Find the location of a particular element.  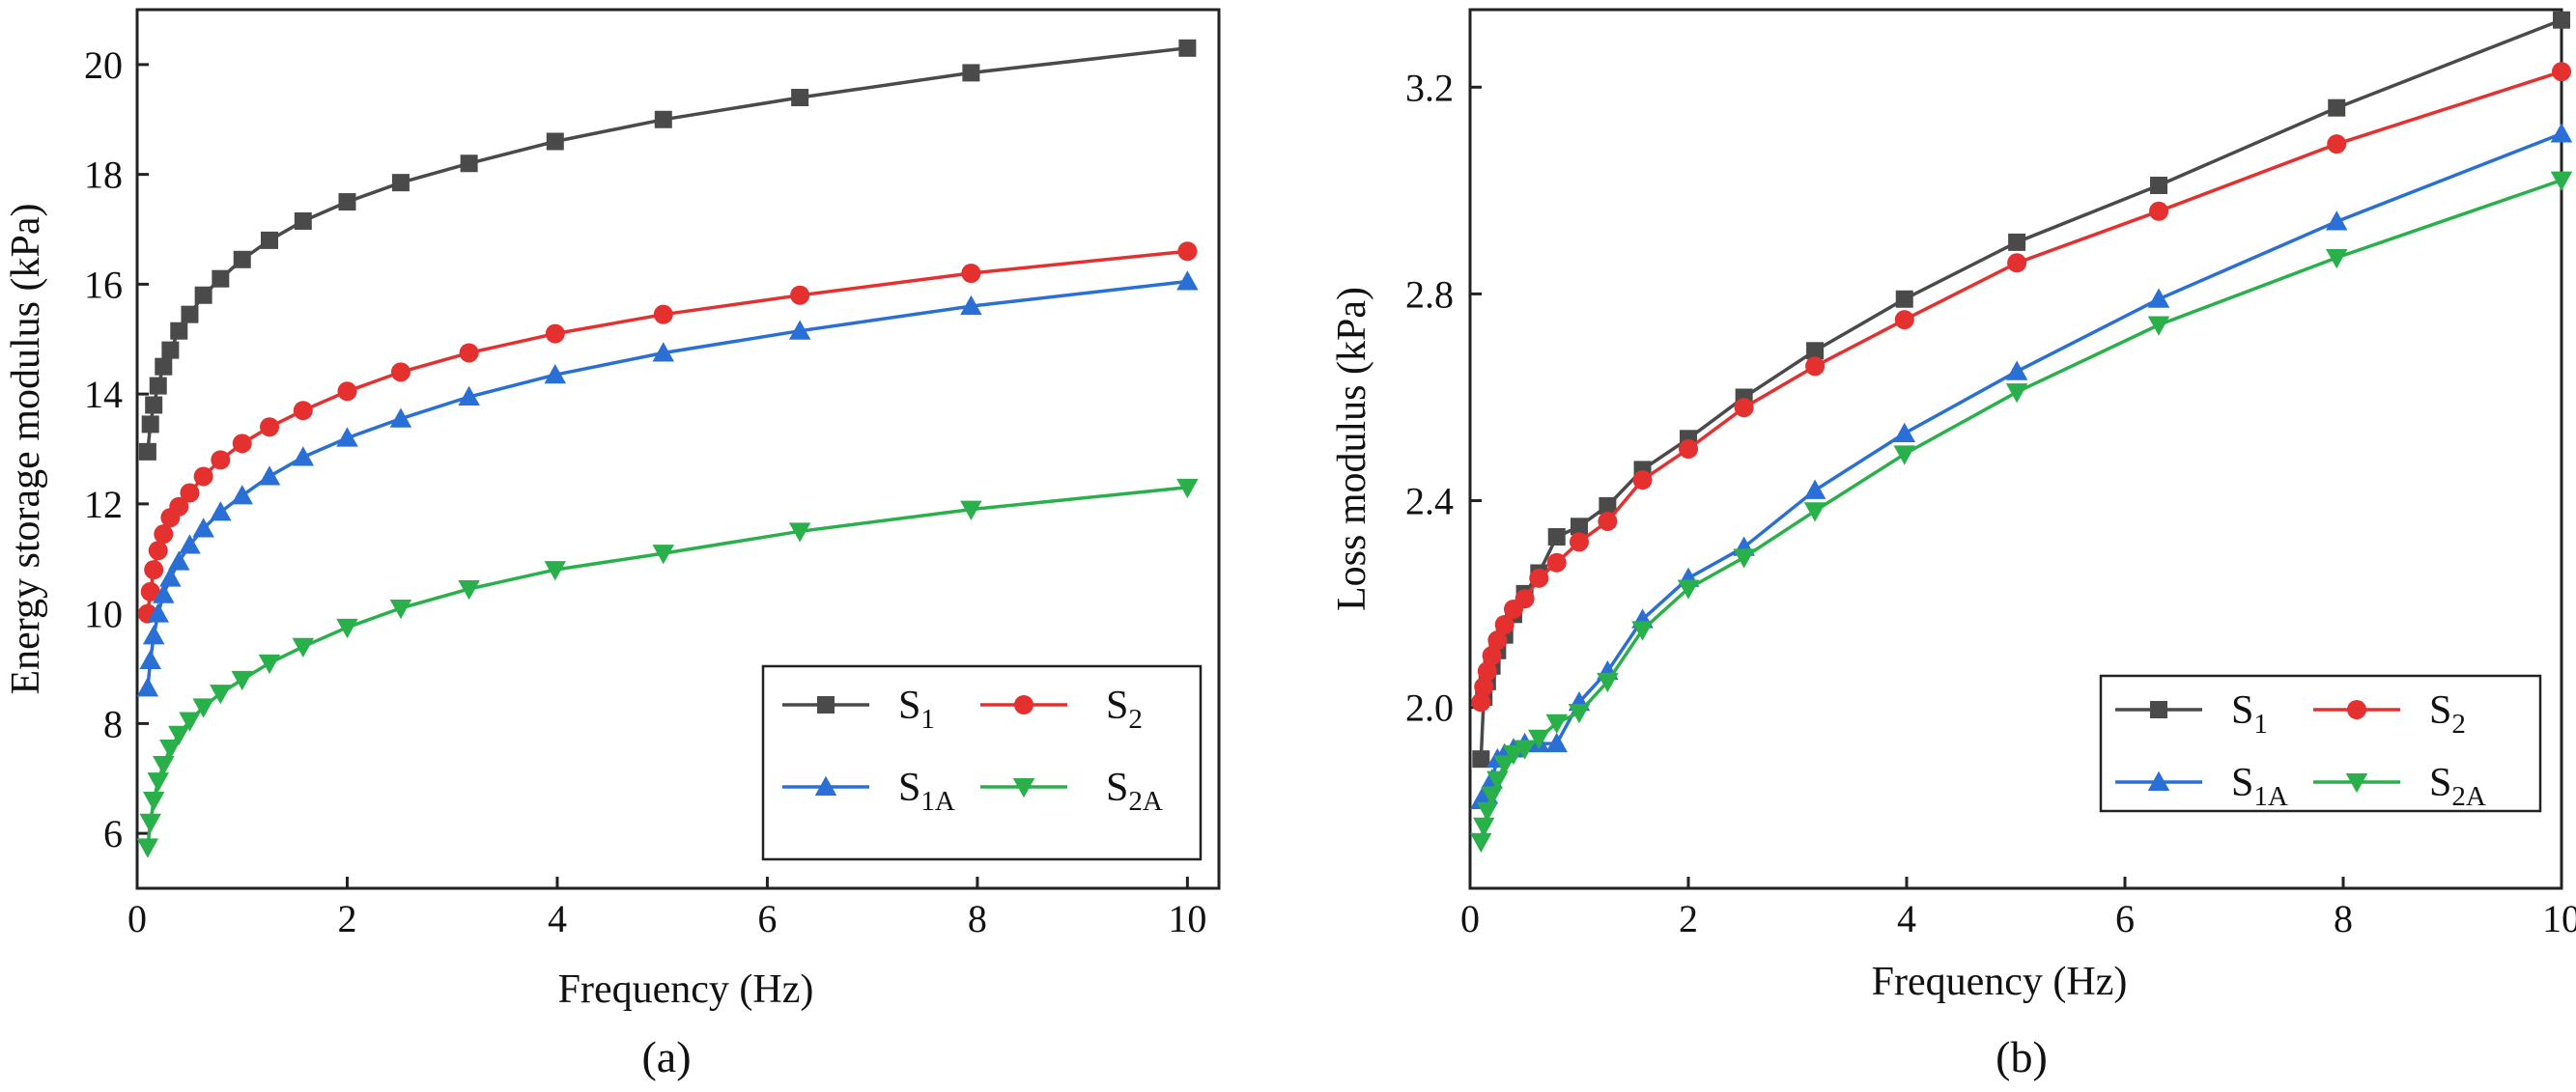

x-tick-label: 8 is located at coordinates (977, 919).